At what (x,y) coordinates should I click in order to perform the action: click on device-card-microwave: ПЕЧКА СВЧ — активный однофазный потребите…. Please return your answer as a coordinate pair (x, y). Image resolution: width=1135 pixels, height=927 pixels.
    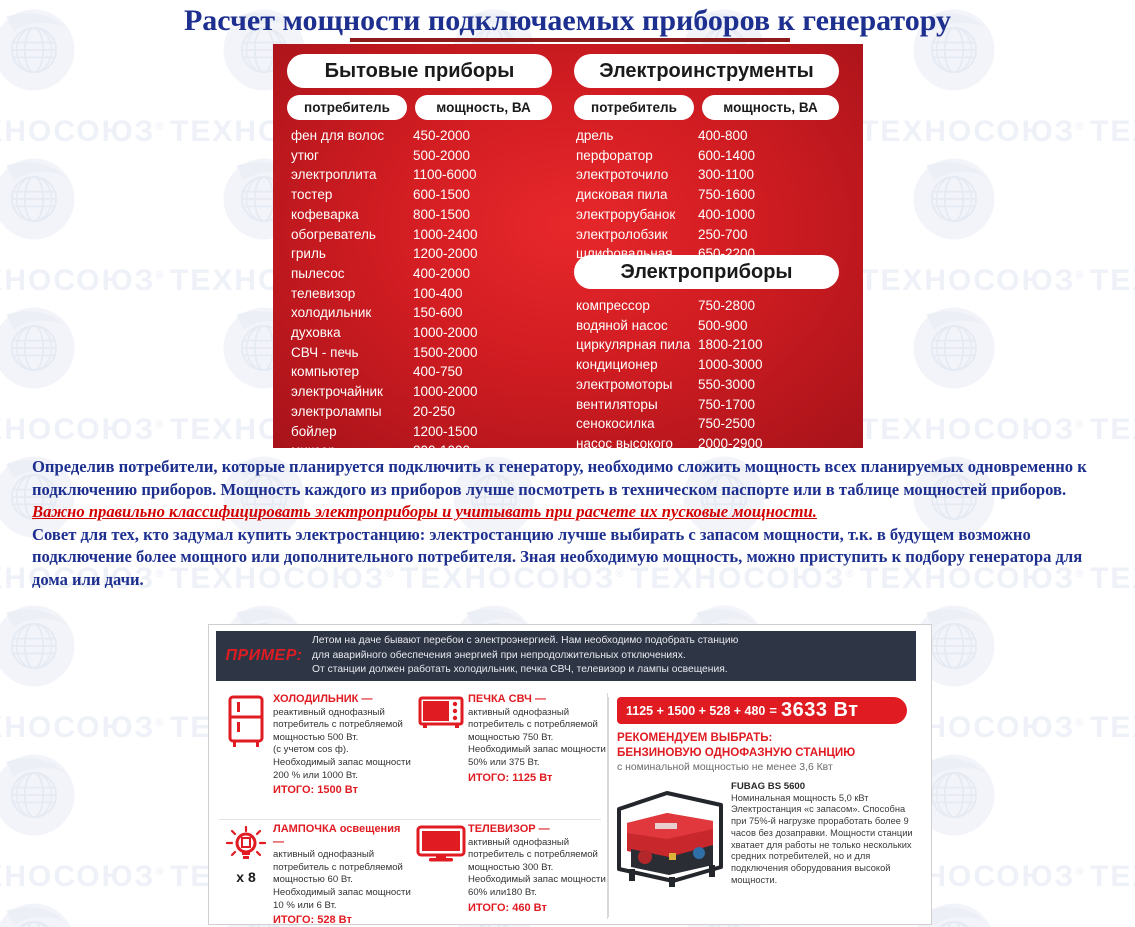
    Looking at the image, I should click on (511, 738).